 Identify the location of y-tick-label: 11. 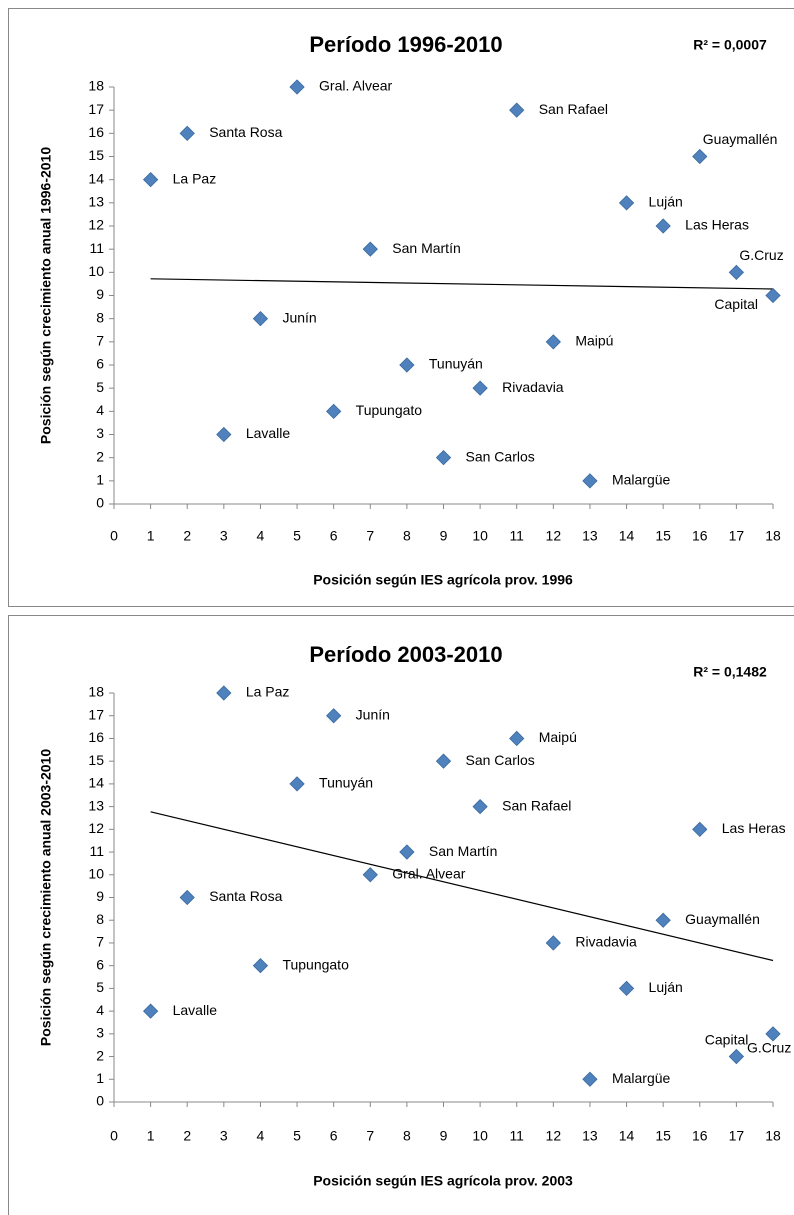
(96, 851).